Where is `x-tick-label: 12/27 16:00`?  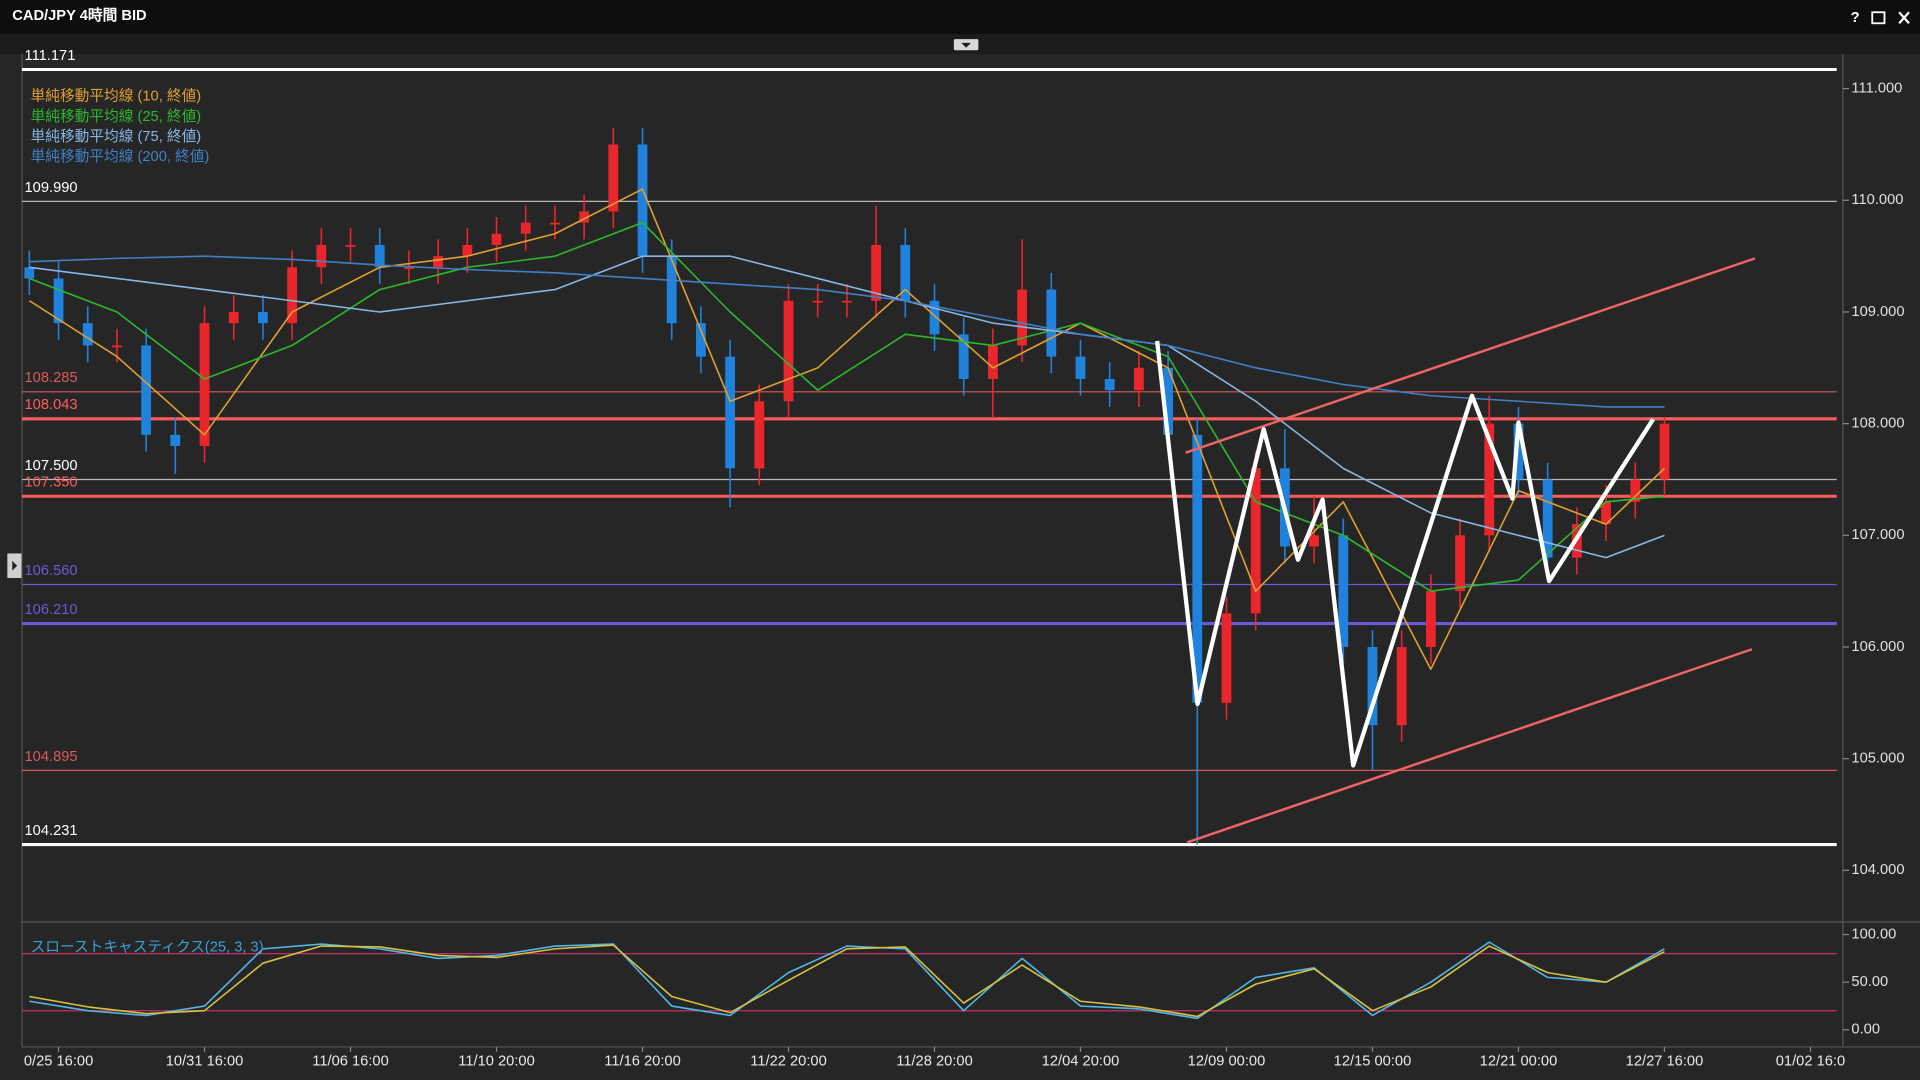
x-tick-label: 12/27 16:00 is located at coordinates (1665, 1062).